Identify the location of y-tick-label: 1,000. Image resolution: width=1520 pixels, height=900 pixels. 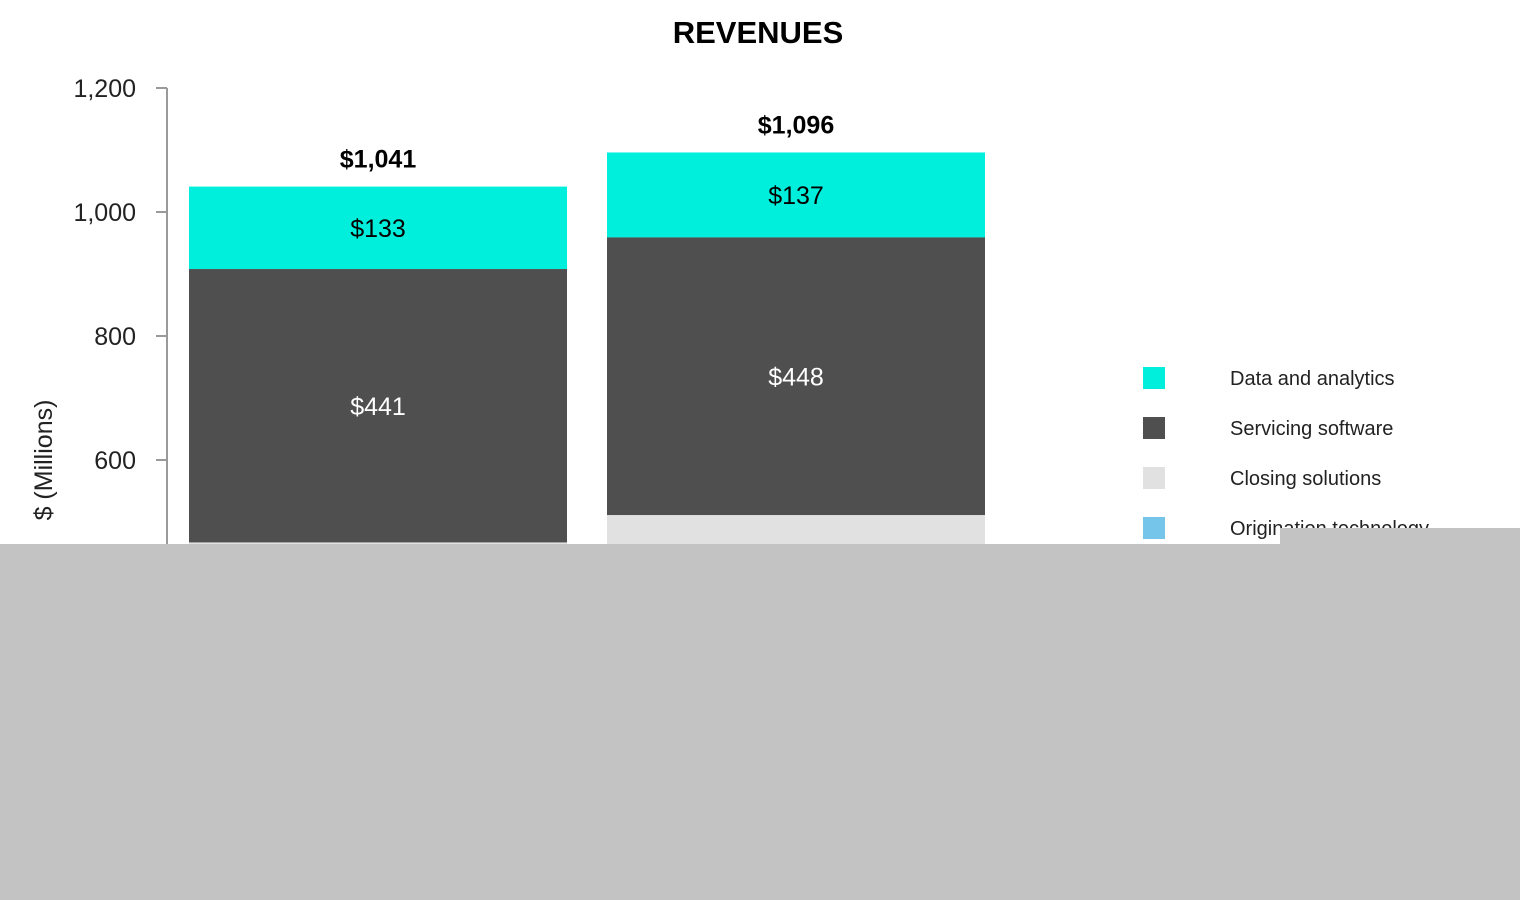
(104, 213).